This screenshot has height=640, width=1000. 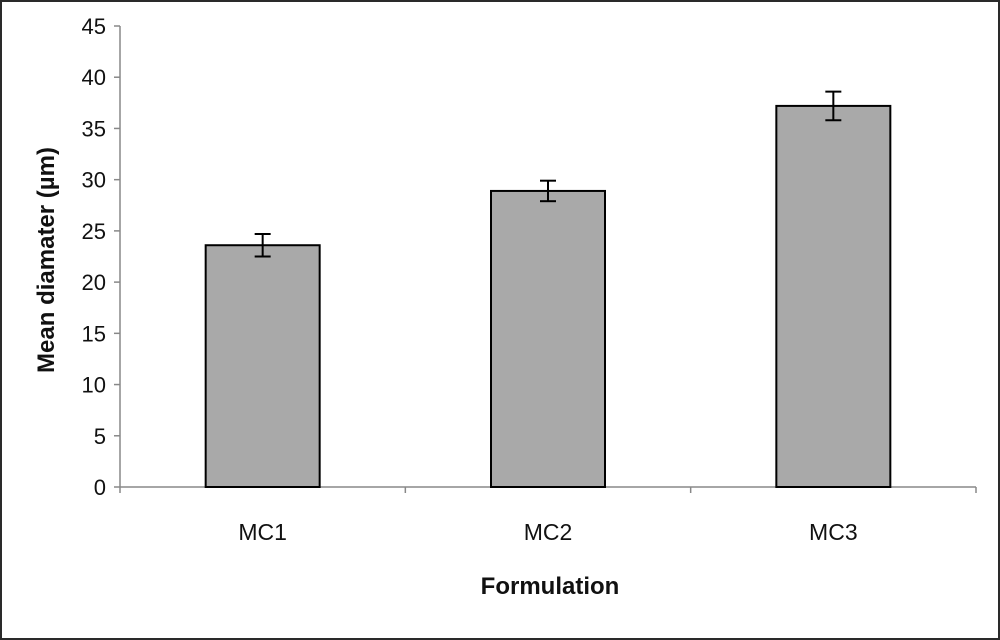 I want to click on bar-mc2, so click(x=548, y=339).